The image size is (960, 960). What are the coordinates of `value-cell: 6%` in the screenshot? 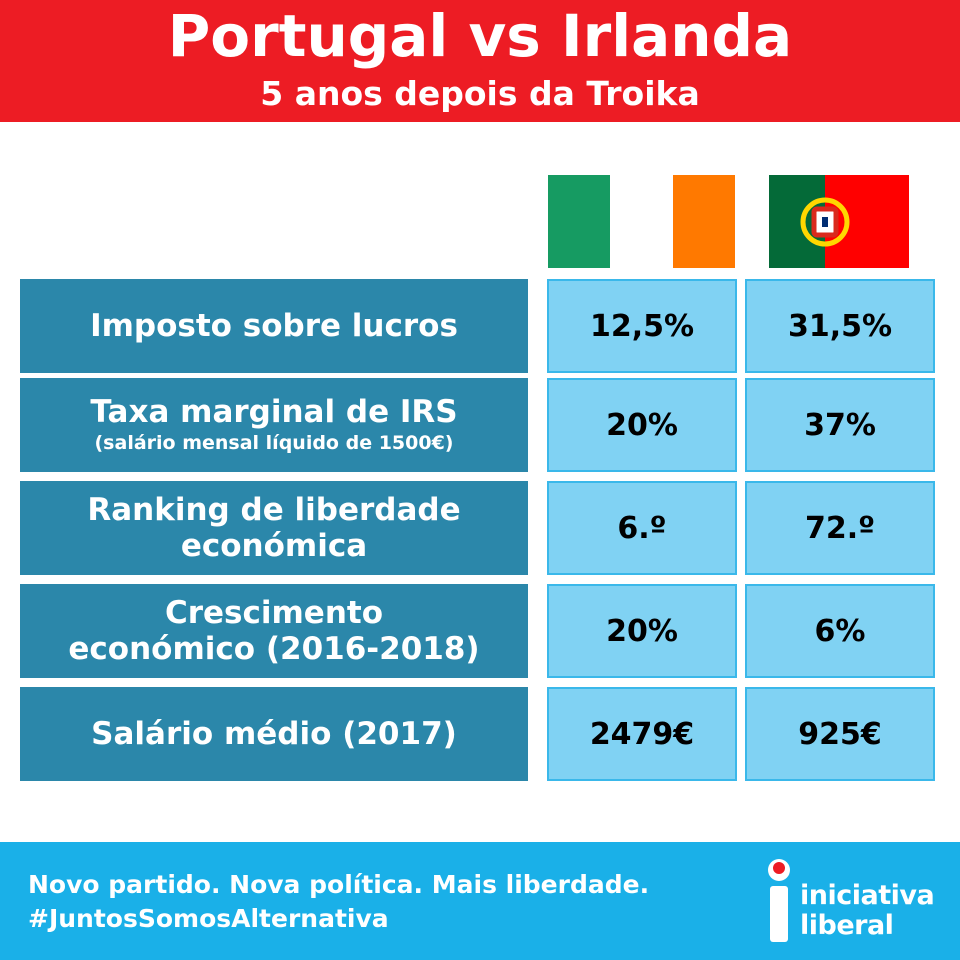 It's located at (840, 631).